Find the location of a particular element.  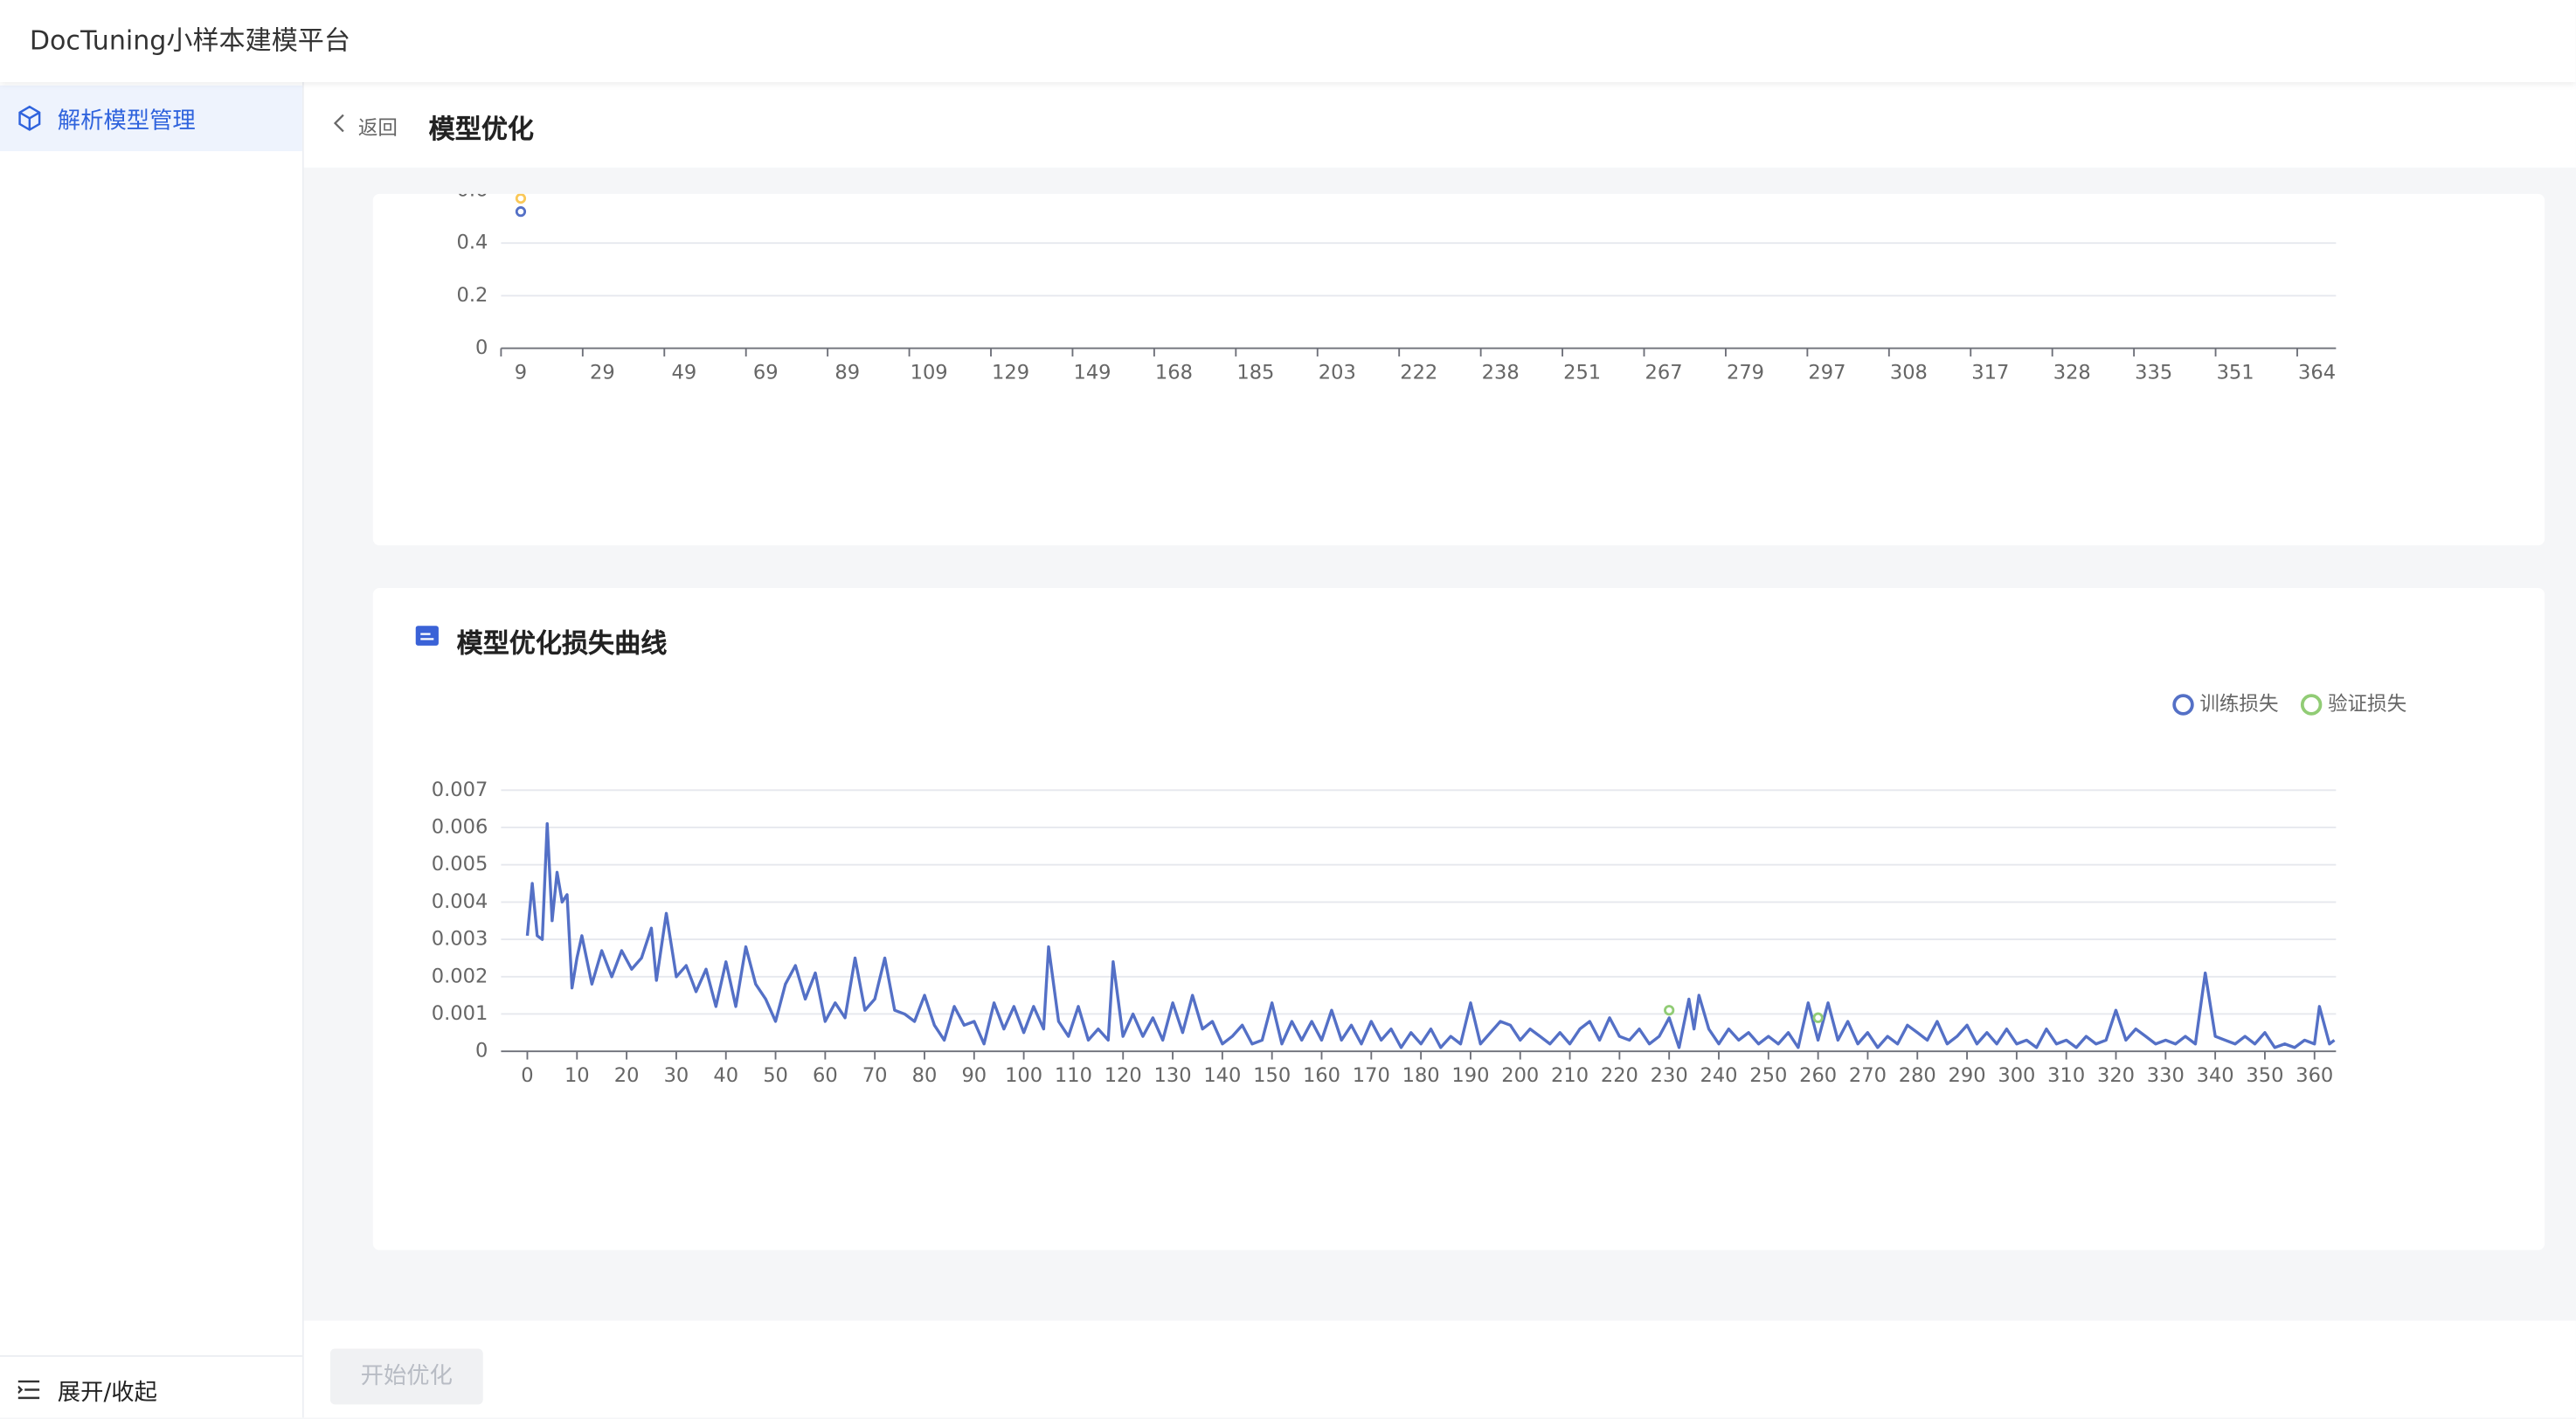

x-tick-label: 20 is located at coordinates (627, 1075).